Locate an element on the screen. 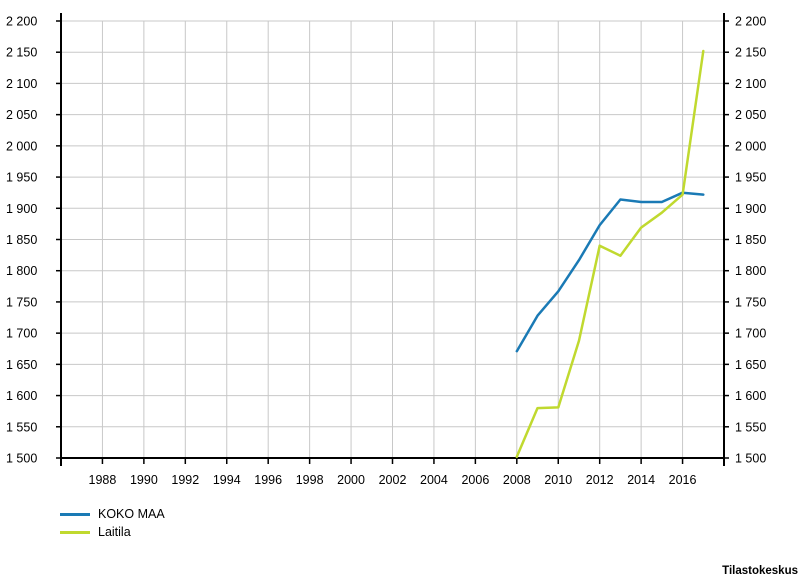 Image resolution: width=804 pixels, height=578 pixels. legend-label-laitila: Laitila is located at coordinates (114, 532).